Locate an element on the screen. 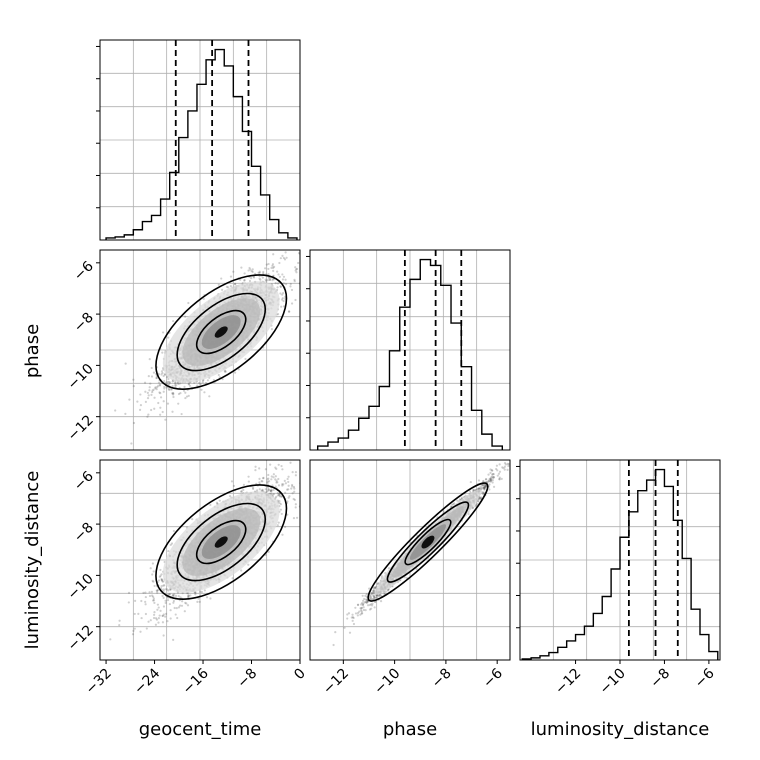 The image size is (760, 760). histogram-luminosity_distance is located at coordinates (618, 560).